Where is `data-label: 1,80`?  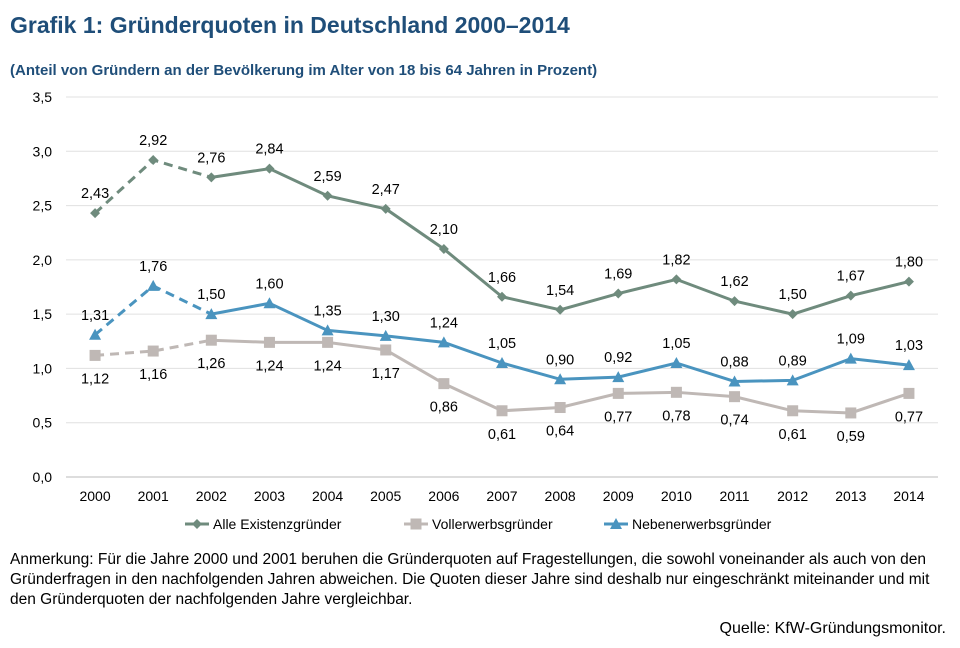
data-label: 1,80 is located at coordinates (909, 263).